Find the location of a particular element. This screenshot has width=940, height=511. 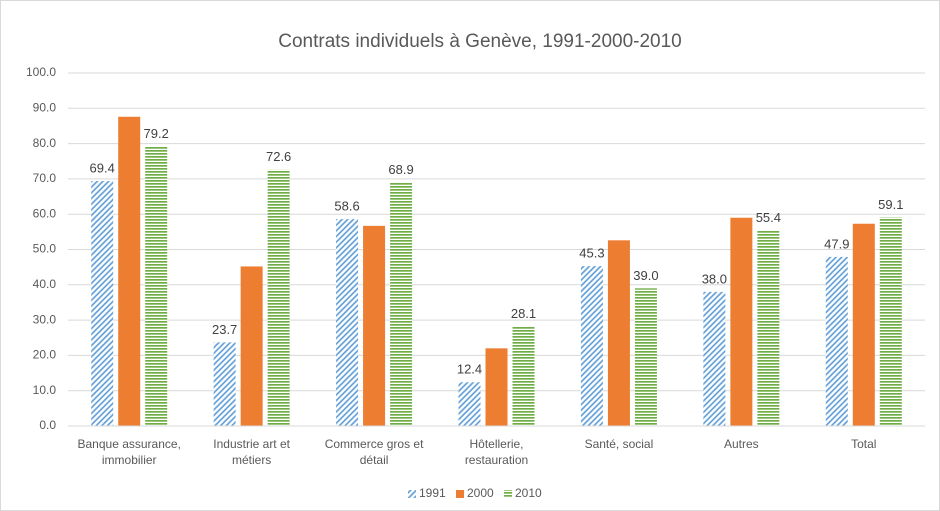

y-tick-label: 10.0 is located at coordinates (45, 390).